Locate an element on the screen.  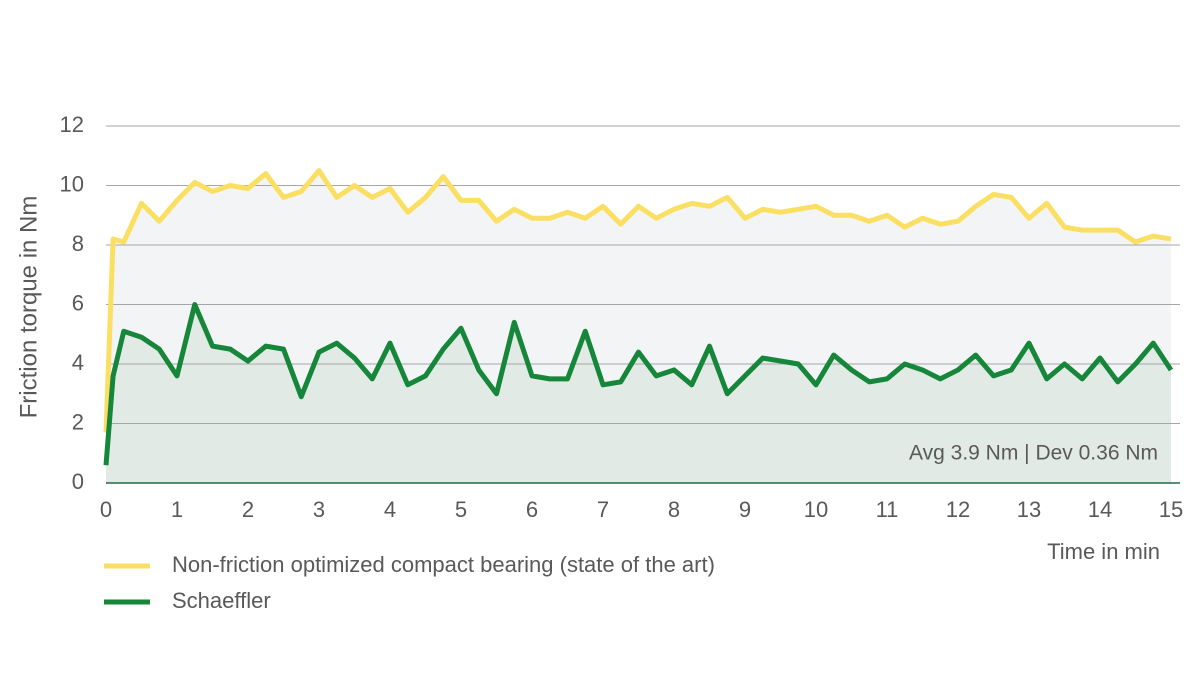
x-axis-label: Time in min is located at coordinates (1103, 551).